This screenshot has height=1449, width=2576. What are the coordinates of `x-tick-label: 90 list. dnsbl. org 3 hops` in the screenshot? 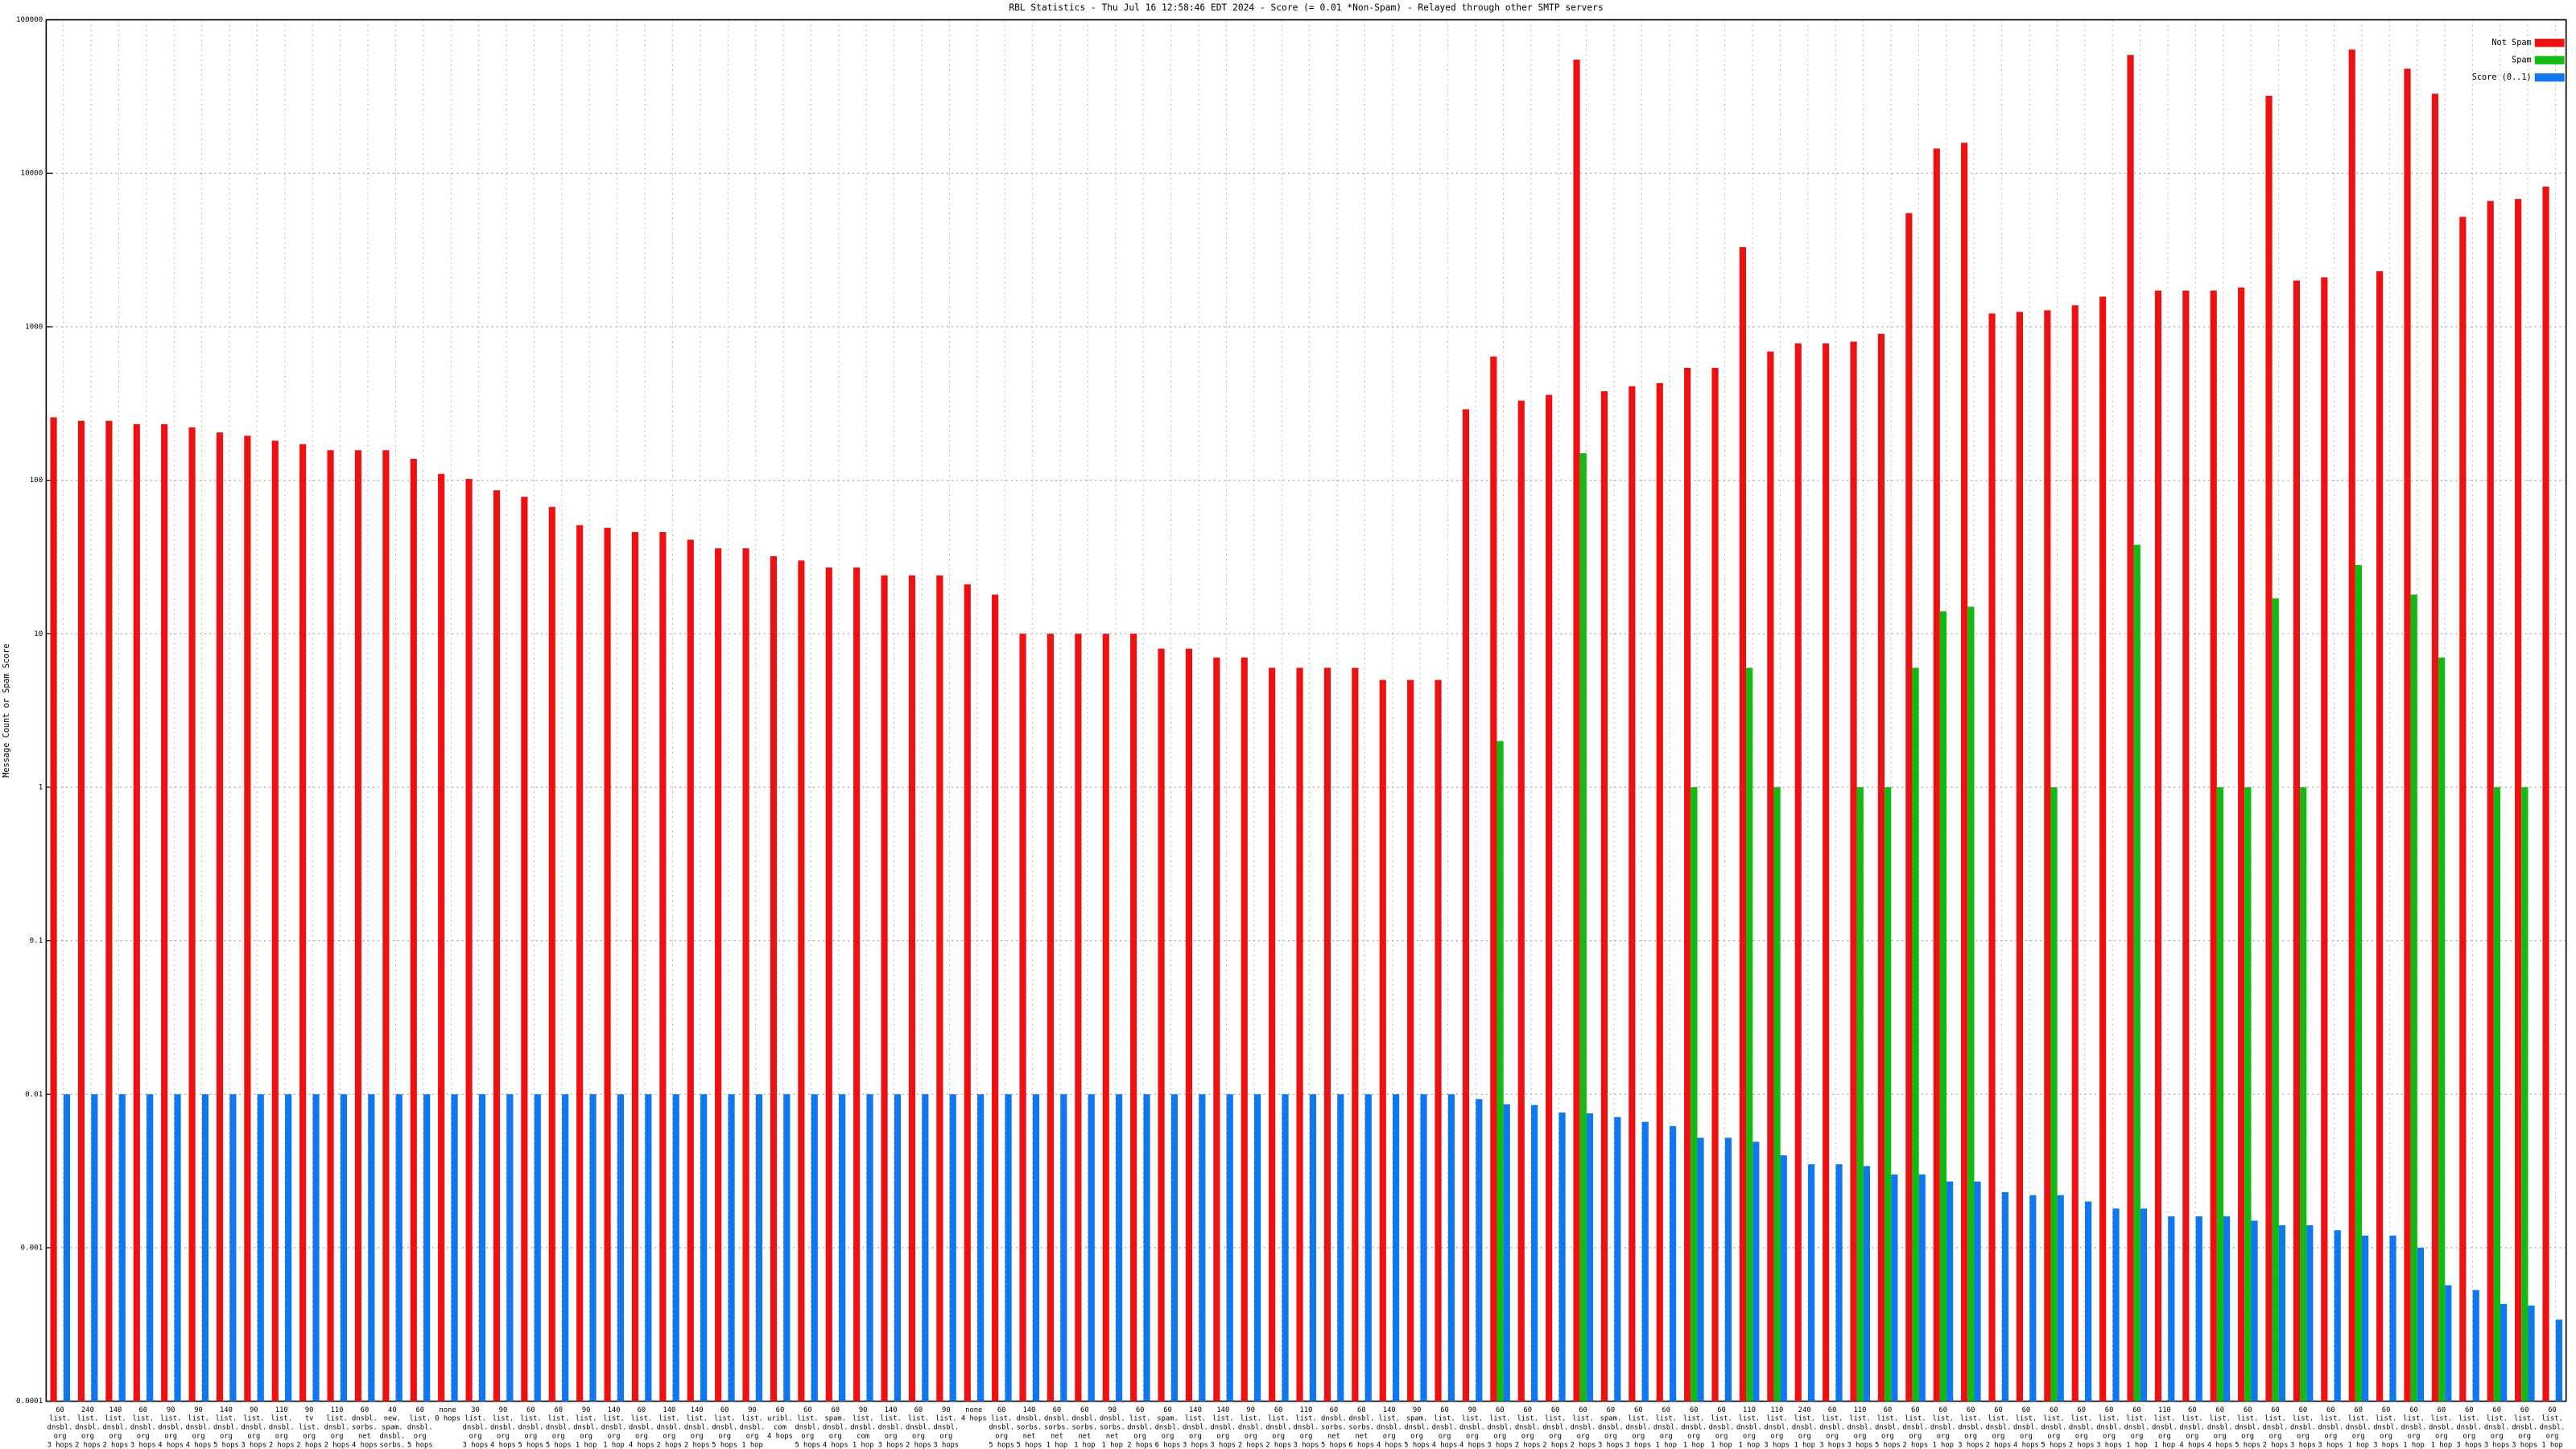 It's located at (253, 1427).